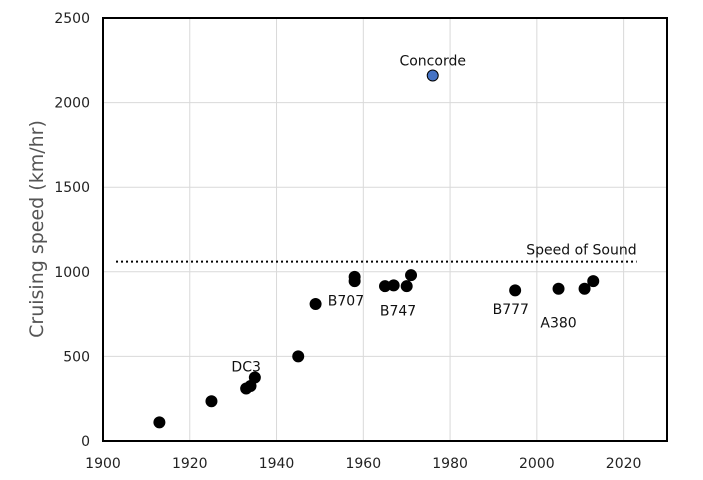 The width and height of the screenshot is (703, 480). What do you see at coordinates (398, 312) in the screenshot?
I see `annotation-label: B747` at bounding box center [398, 312].